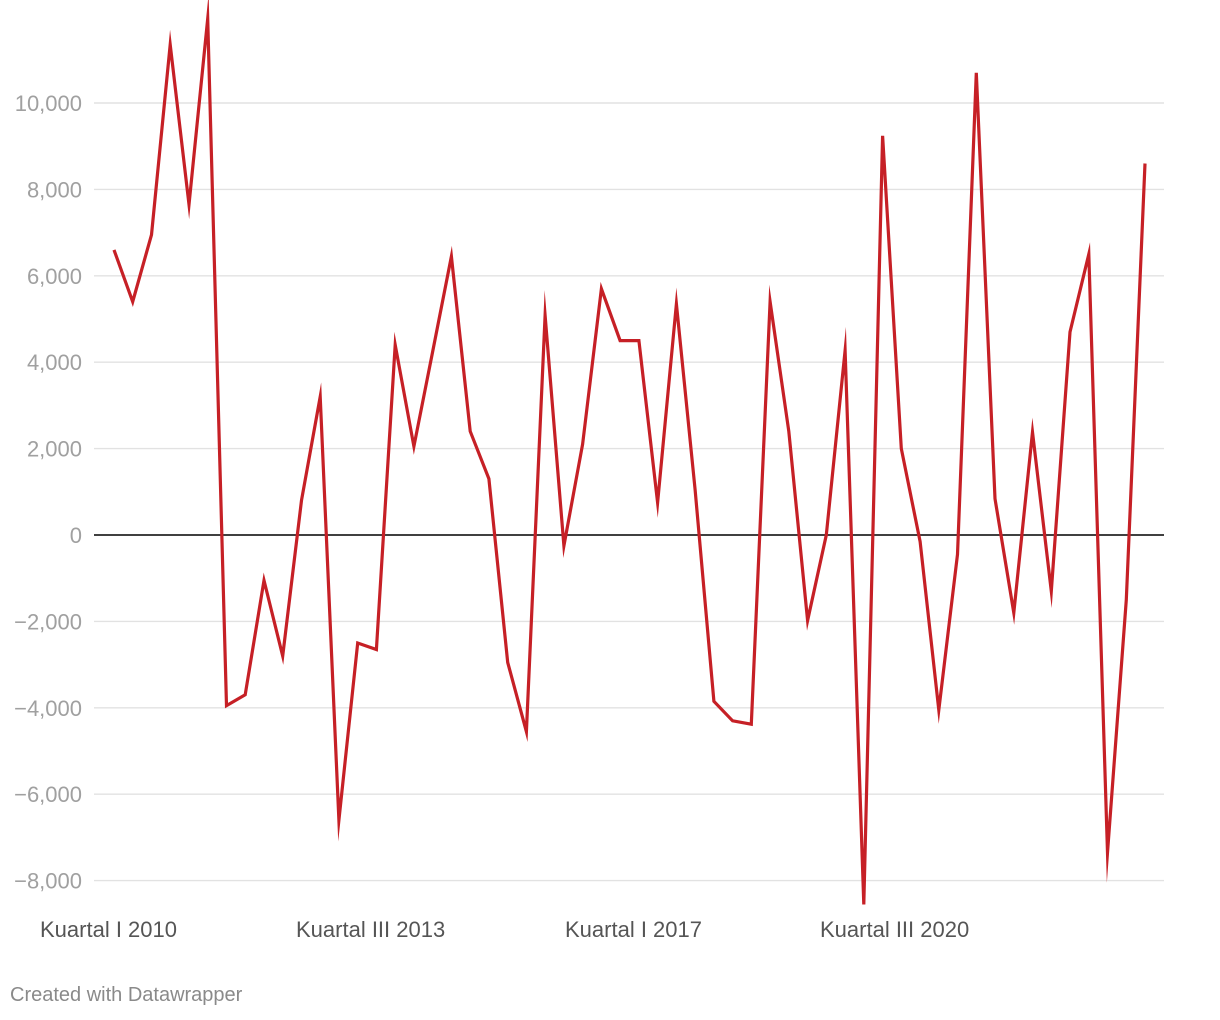  I want to click on y-tick-label: −4,000, so click(48, 708).